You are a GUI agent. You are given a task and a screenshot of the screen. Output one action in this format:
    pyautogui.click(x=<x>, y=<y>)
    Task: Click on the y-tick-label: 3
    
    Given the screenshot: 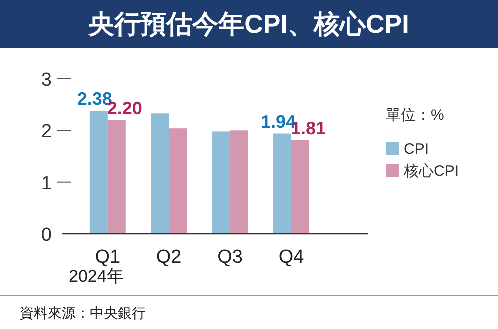 What is the action you would take?
    pyautogui.click(x=46, y=80)
    